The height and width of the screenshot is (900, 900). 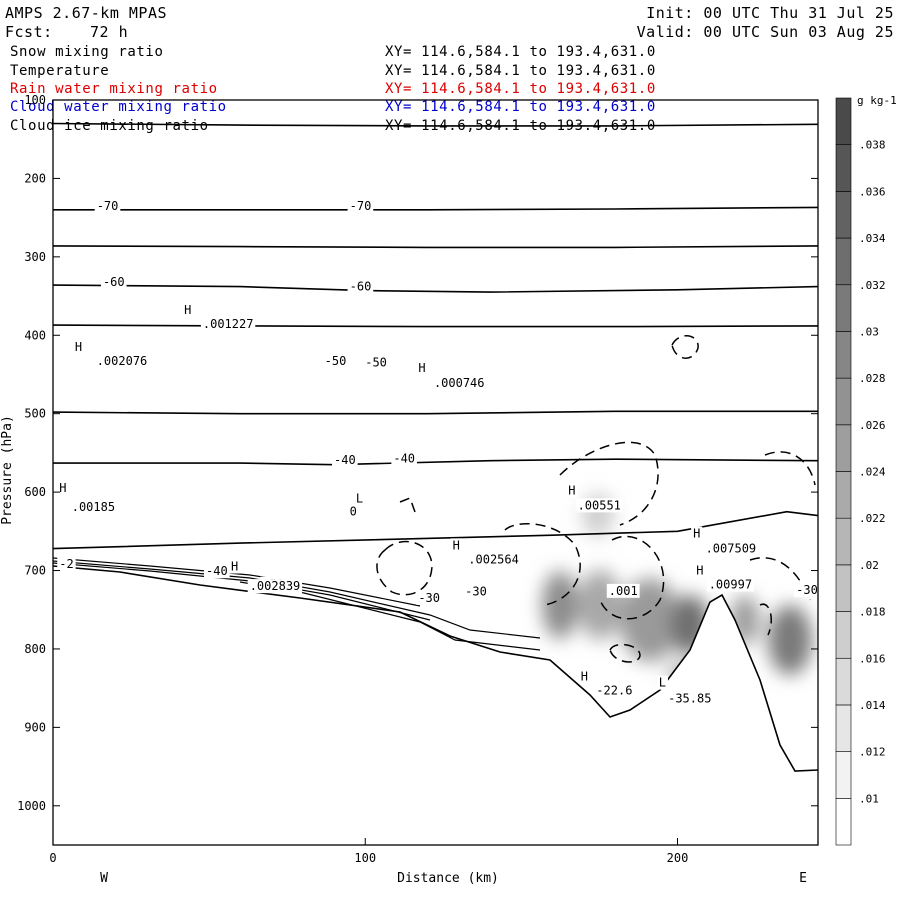 I want to click on init-time: Init: 00 UTC Thu 31 Jul 25, so click(x=770, y=13).